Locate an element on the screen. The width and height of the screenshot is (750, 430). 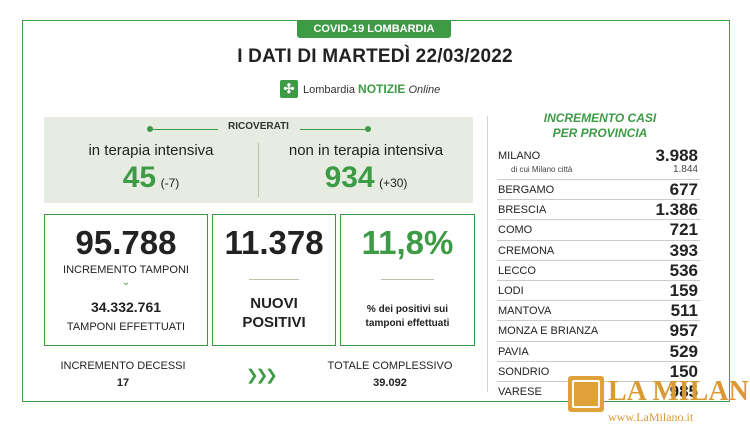
ric-line-left is located at coordinates (185, 129).